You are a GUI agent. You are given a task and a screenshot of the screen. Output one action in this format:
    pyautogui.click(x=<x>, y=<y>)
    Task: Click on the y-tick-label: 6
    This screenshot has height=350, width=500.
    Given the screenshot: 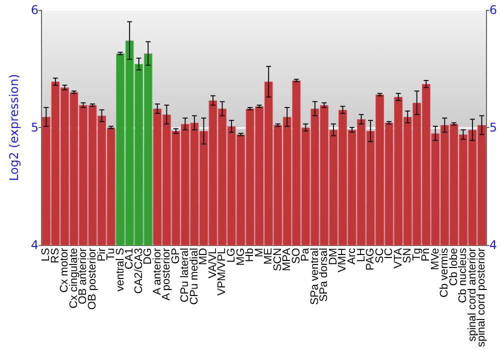 What is the action you would take?
    pyautogui.click(x=34, y=10)
    